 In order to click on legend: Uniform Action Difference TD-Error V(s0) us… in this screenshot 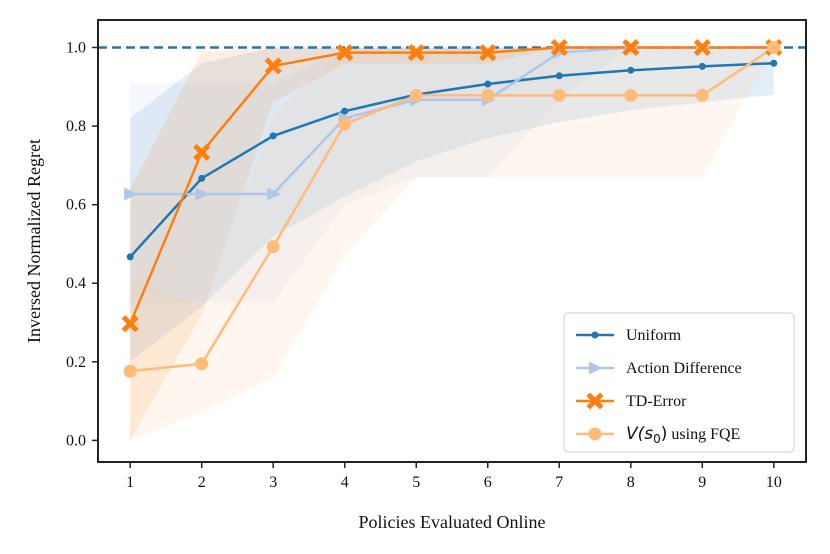, I will do `click(679, 382)`.